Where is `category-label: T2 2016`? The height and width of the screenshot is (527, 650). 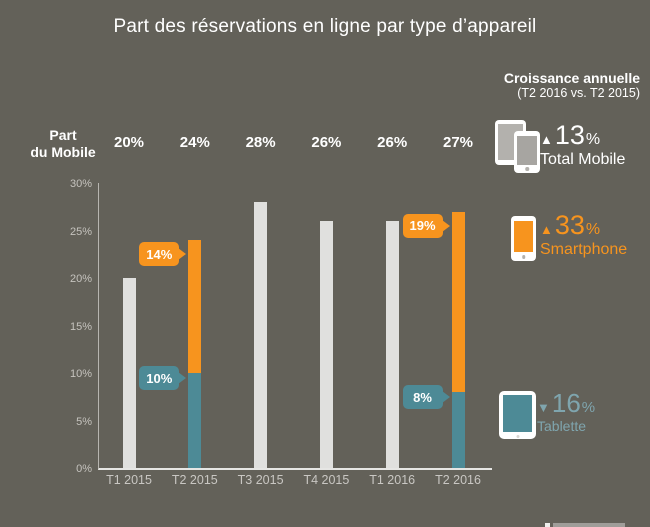 category-label: T2 2016 is located at coordinates (458, 480).